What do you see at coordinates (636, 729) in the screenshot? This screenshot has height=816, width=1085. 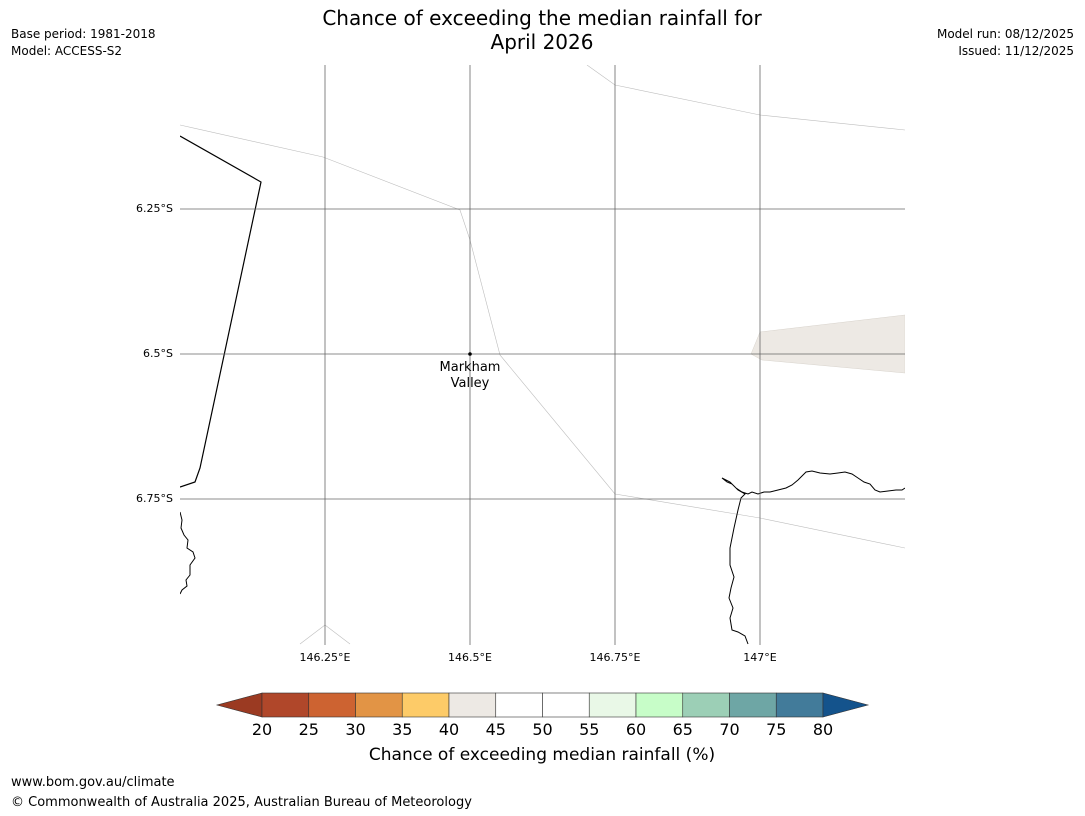 I see `colorbar-tick-60: 60` at bounding box center [636, 729].